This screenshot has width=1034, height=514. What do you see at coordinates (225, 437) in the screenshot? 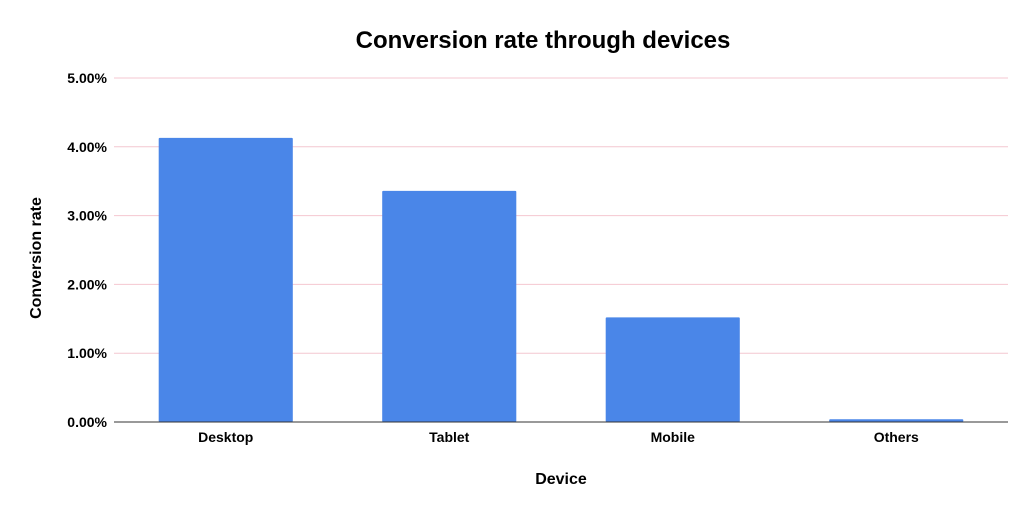
I see `x-tick-label-desktop: Desktop` at bounding box center [225, 437].